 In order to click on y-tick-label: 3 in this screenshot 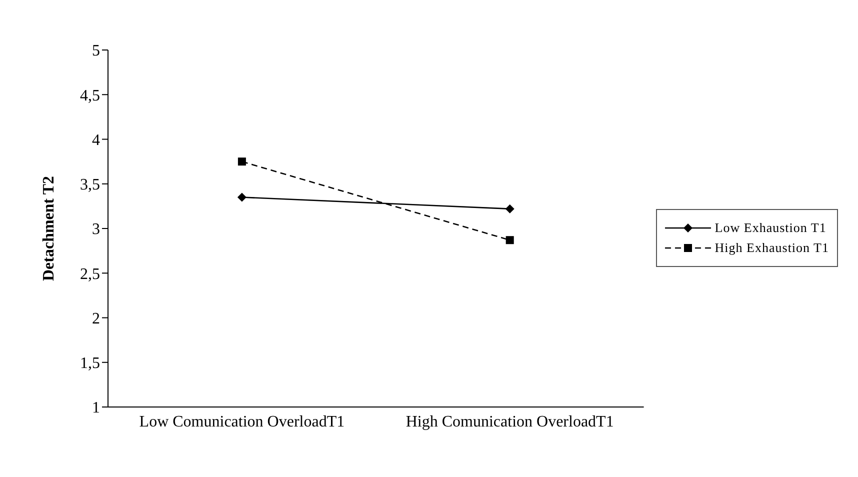, I will do `click(96, 229)`.